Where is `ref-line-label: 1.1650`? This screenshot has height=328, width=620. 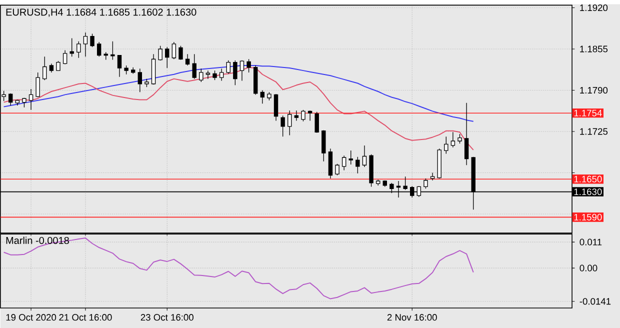
ref-line-label: 1.1650 is located at coordinates (588, 179).